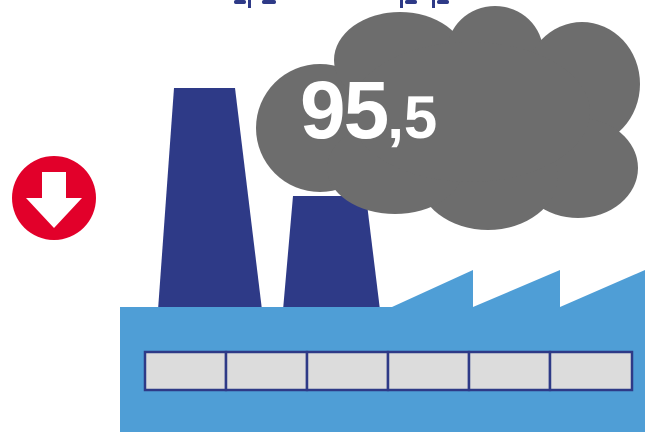 The image size is (668, 432). Describe the element at coordinates (54, 198) in the screenshot. I see `down-arrow-icon` at that location.